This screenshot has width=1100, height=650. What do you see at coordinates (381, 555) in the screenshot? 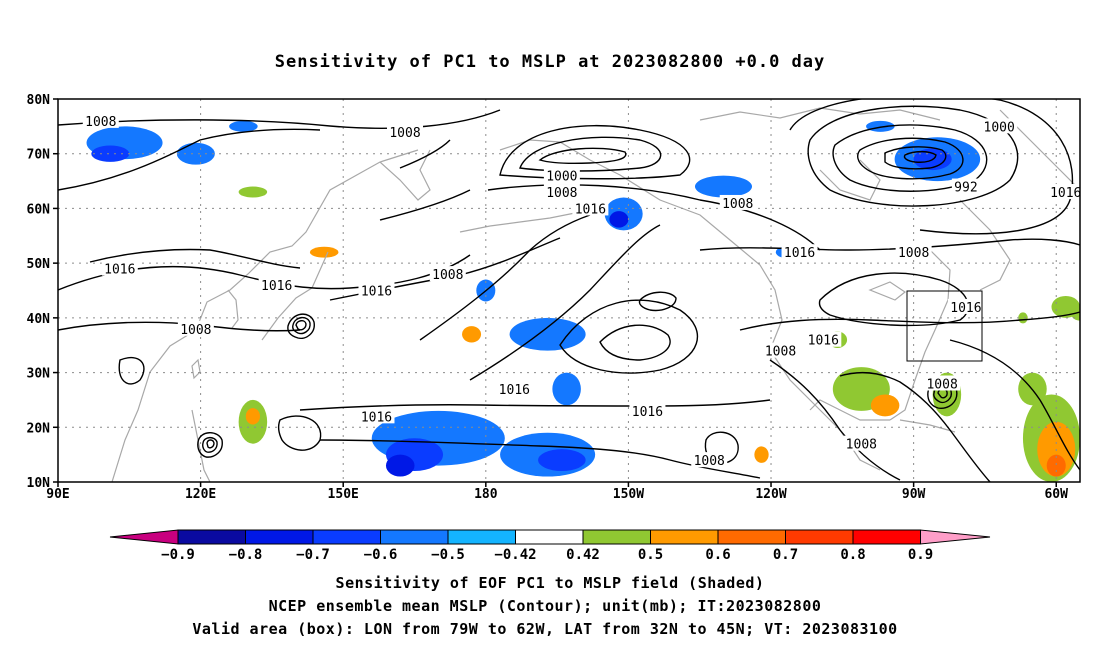
I see `colorbar-tick-label: −0.6` at bounding box center [381, 555].